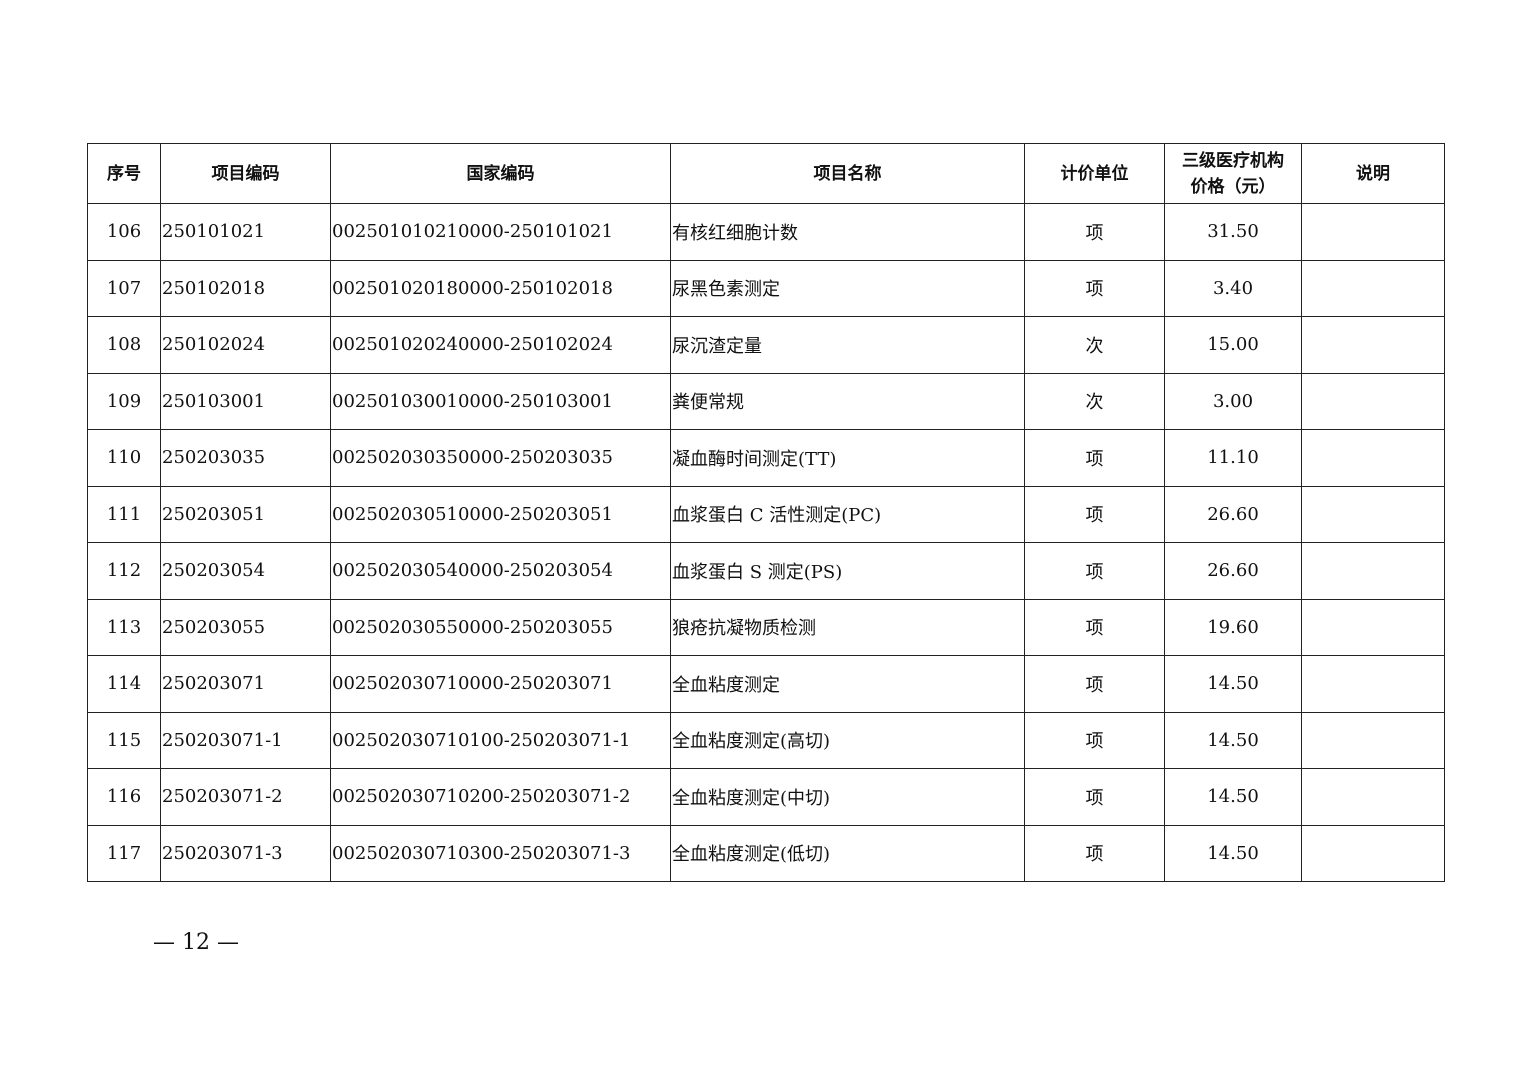  What do you see at coordinates (500, 232) in the screenshot?
I see `cell-national-code: 002501010210000-250101021` at bounding box center [500, 232].